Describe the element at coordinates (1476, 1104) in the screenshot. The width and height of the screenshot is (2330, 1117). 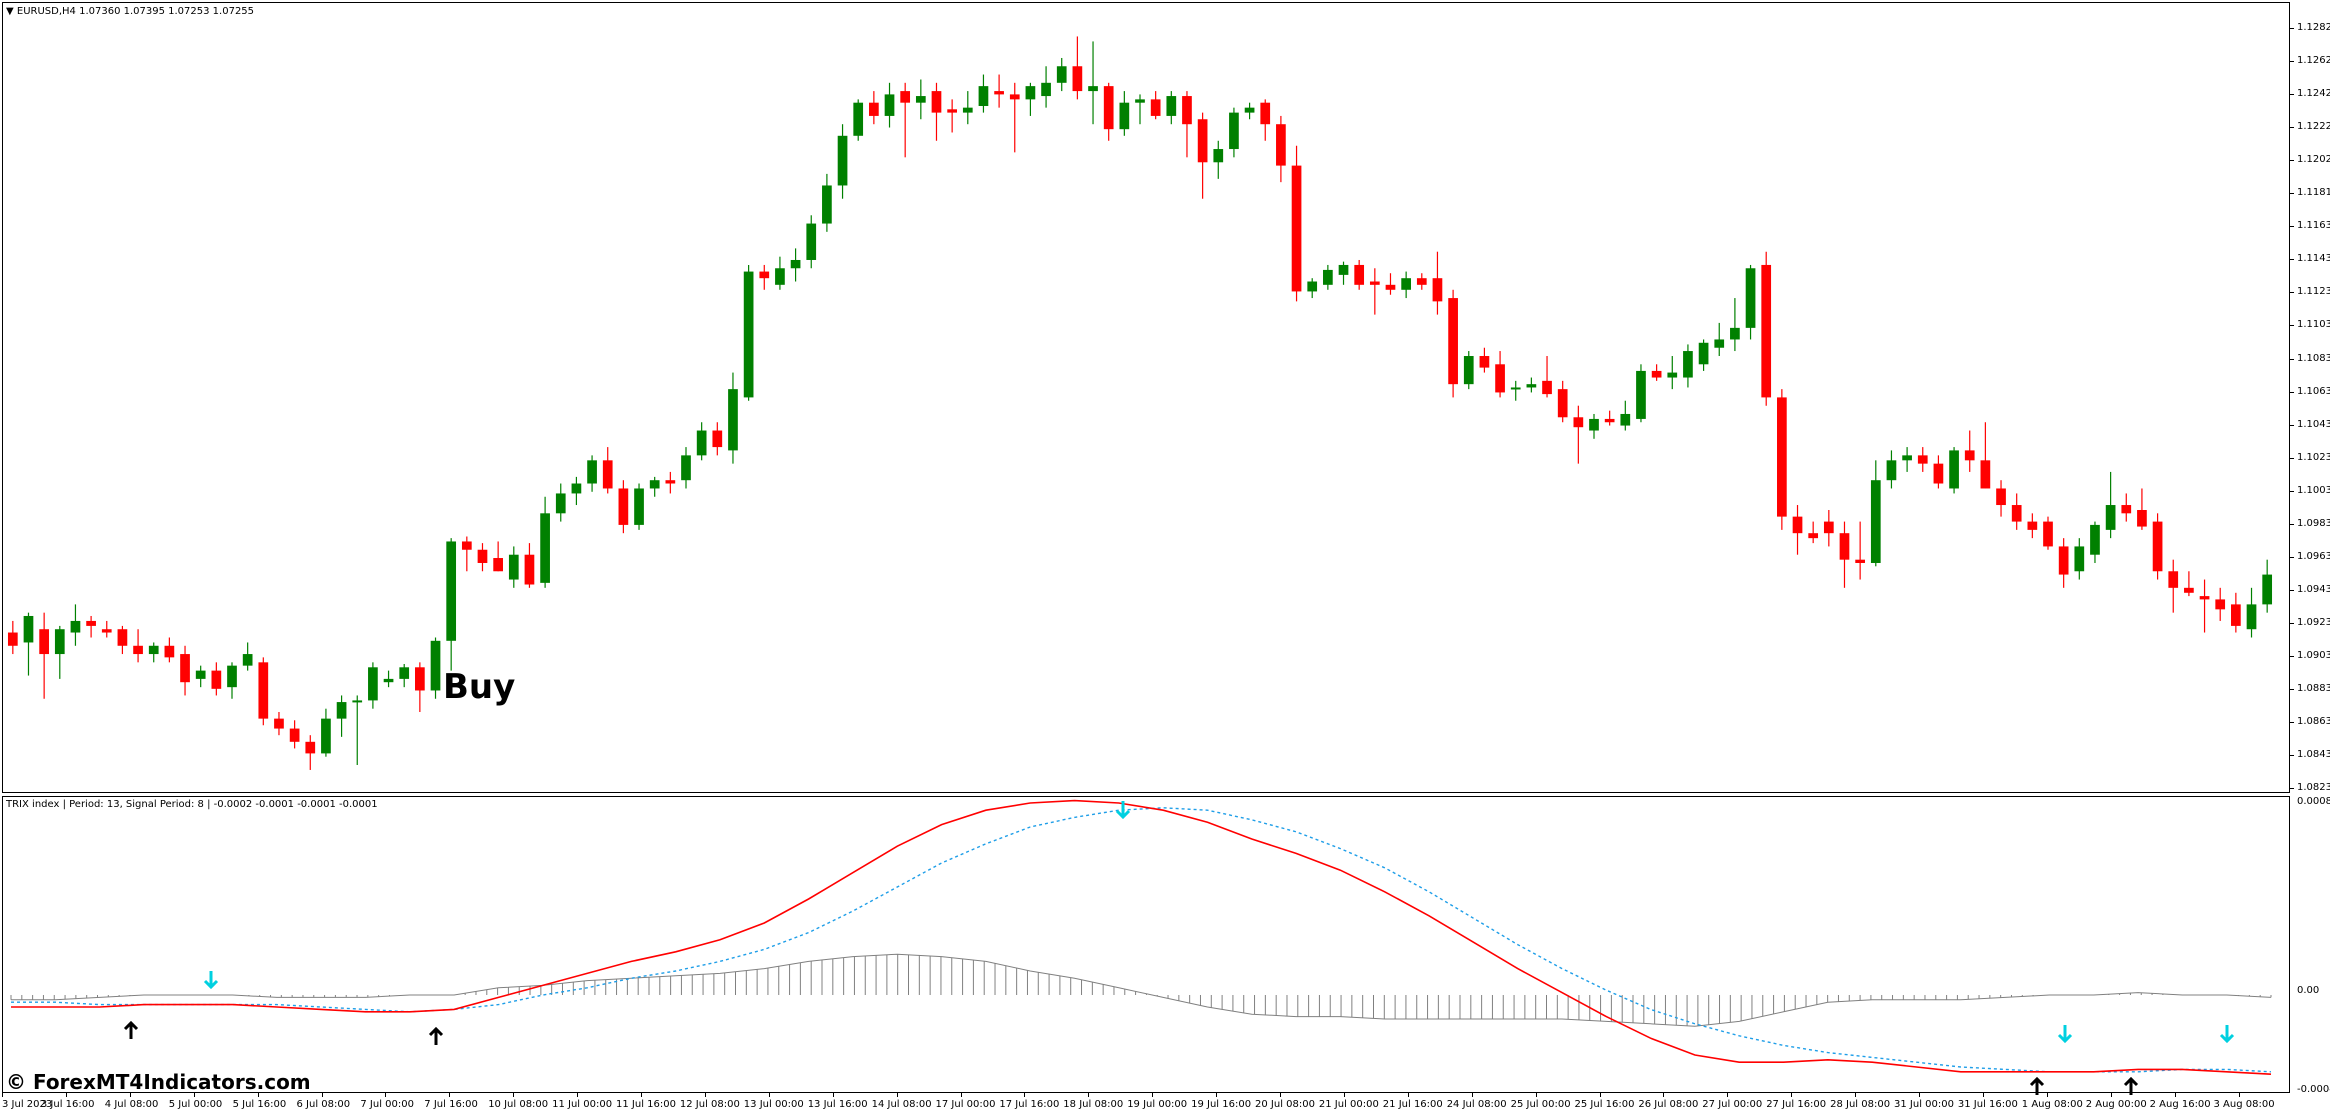
I see `time-tick-label: 24 Jul 08:00` at that location.